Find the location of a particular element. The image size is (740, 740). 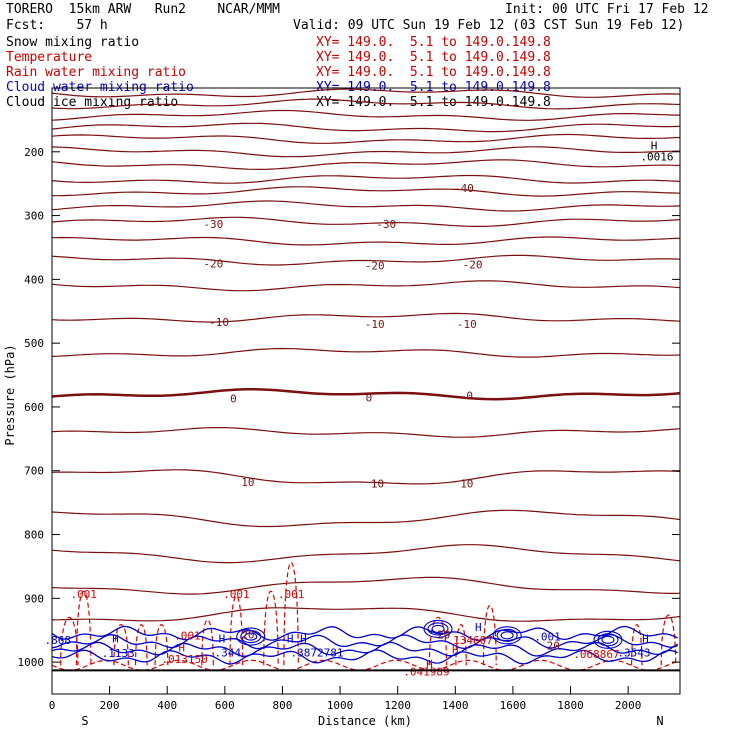

x-tick-label: 1600 is located at coordinates (513, 705).